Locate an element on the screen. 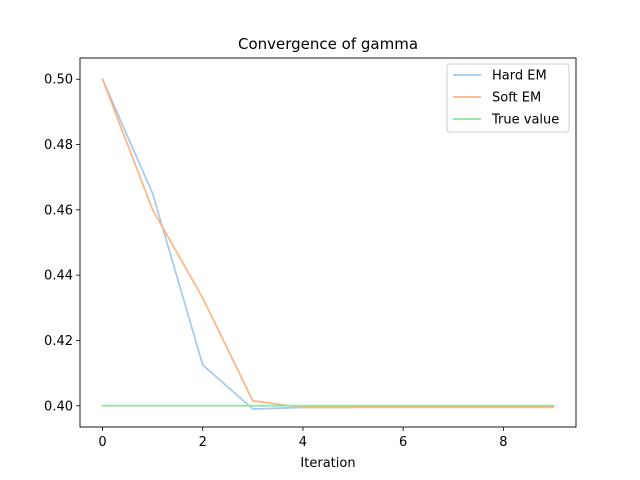  x-tick-label: 4 is located at coordinates (303, 442).